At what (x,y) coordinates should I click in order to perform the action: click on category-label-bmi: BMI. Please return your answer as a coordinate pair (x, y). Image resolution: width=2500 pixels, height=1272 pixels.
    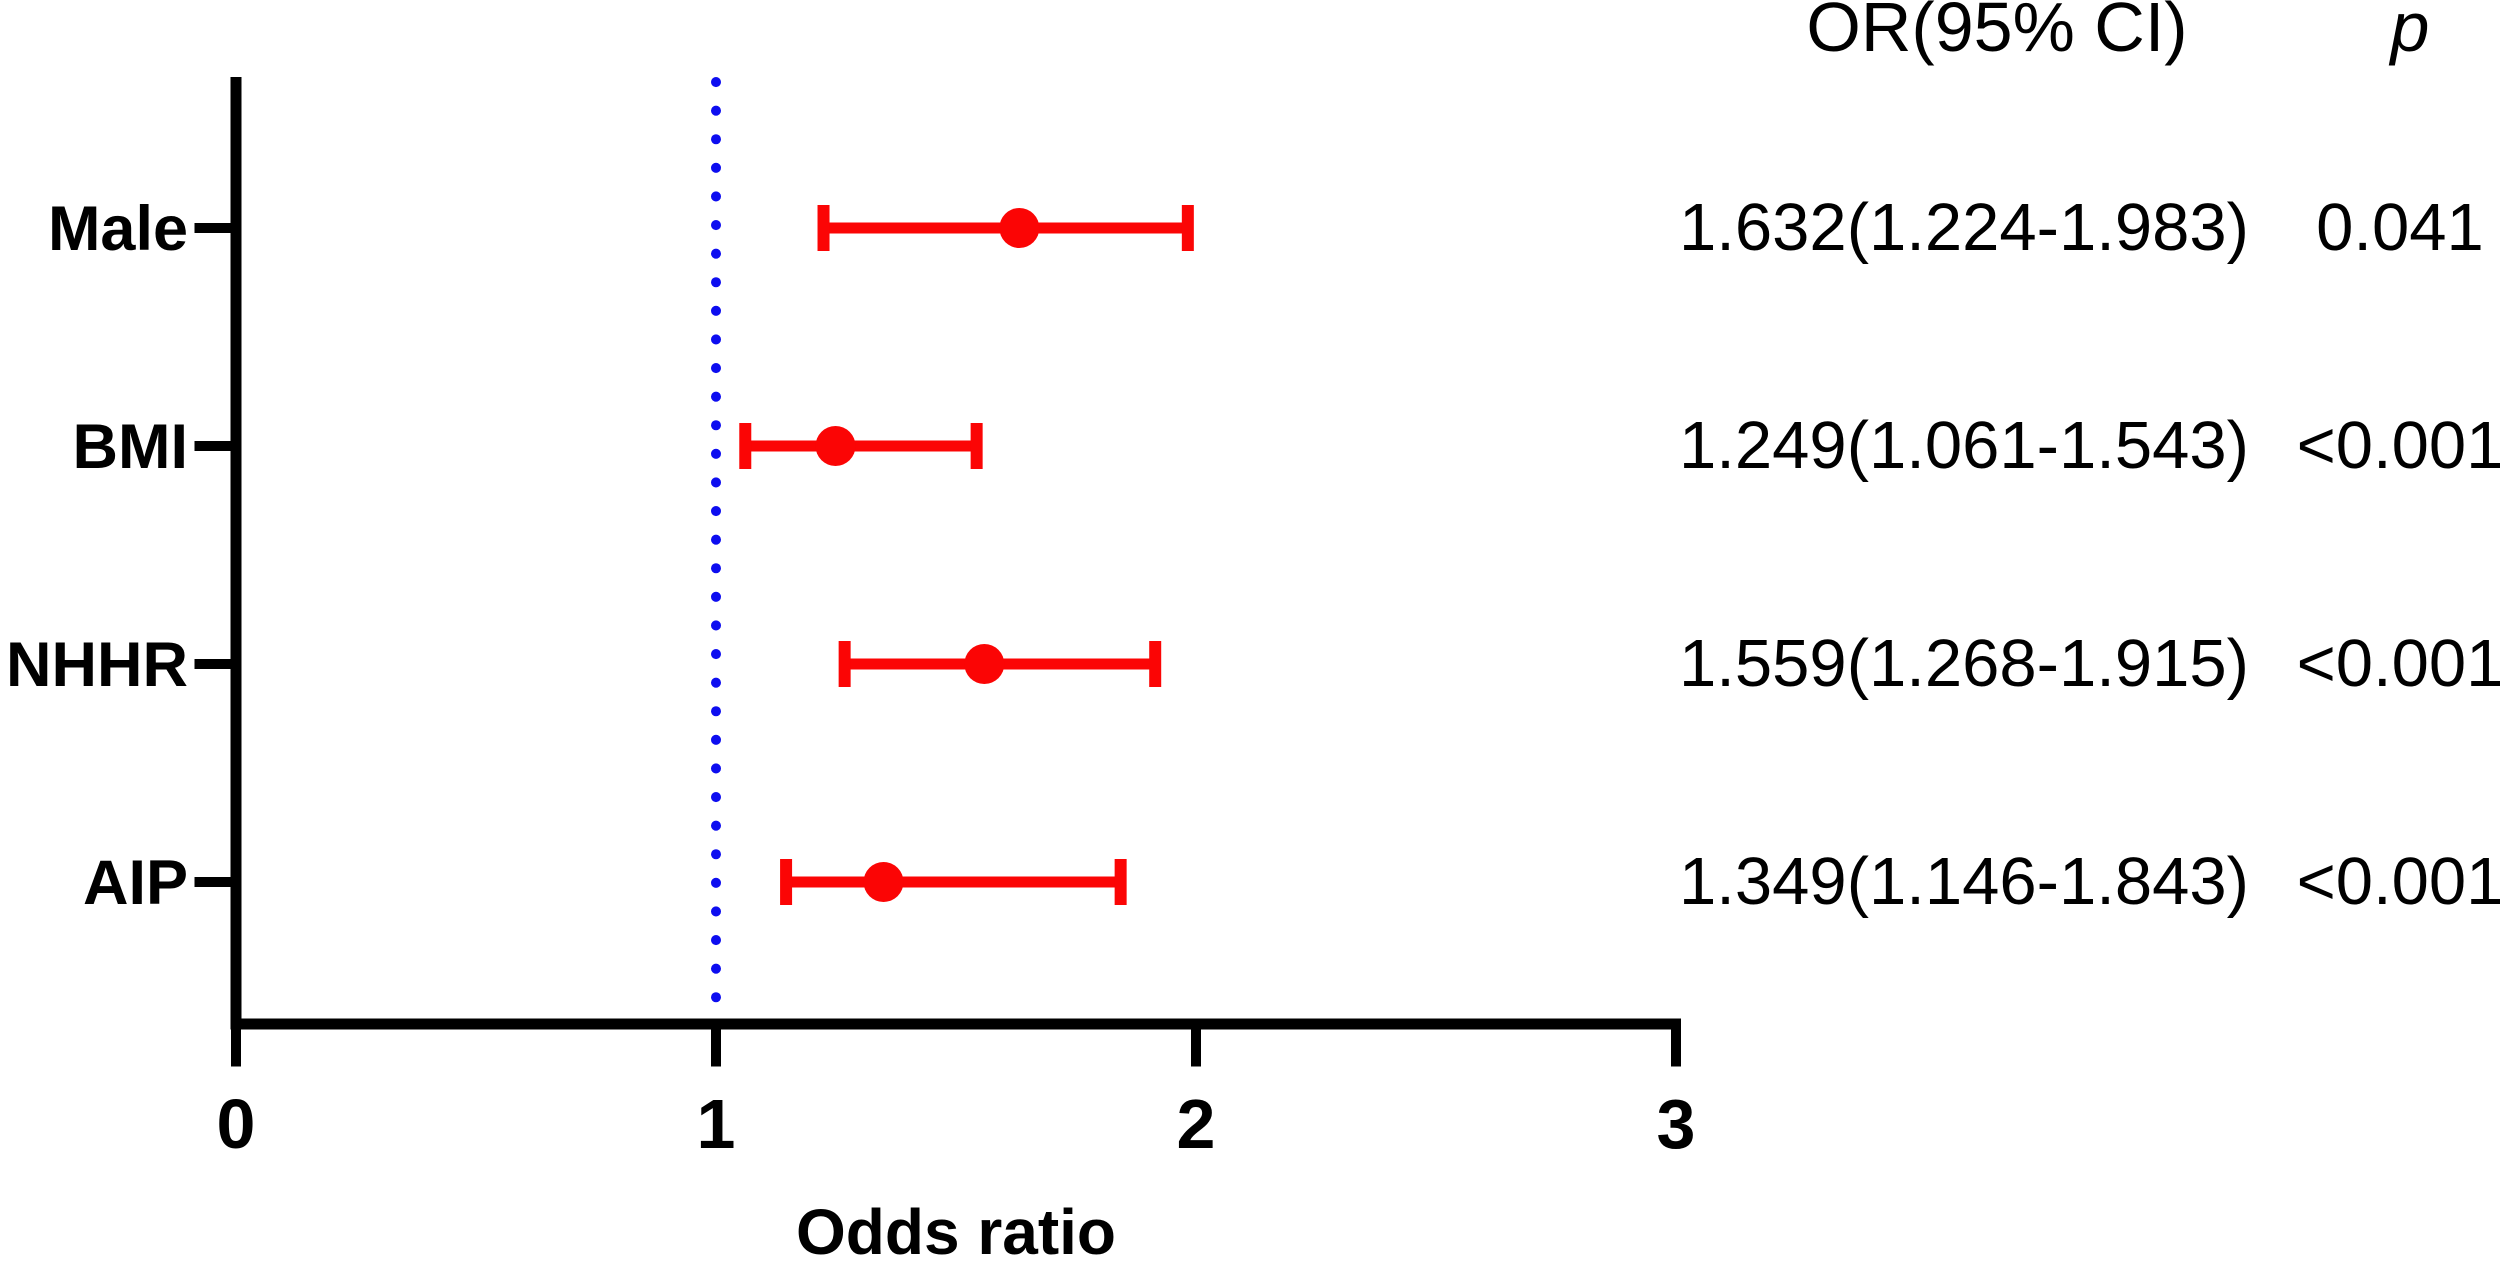
    Looking at the image, I should click on (130, 447).